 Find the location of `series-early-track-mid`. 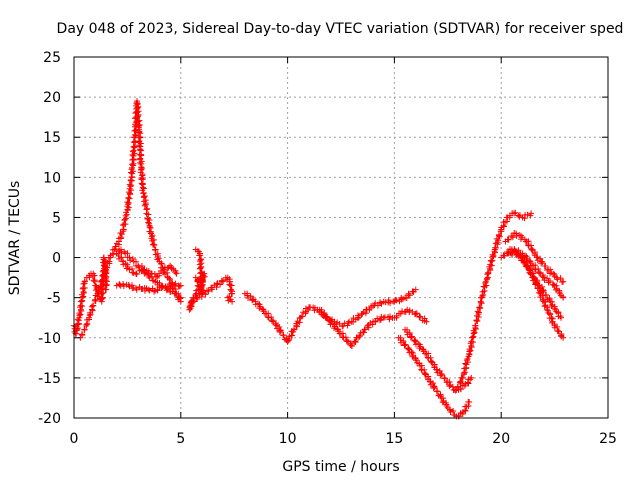

series-early-track-mid is located at coordinates (148, 275).